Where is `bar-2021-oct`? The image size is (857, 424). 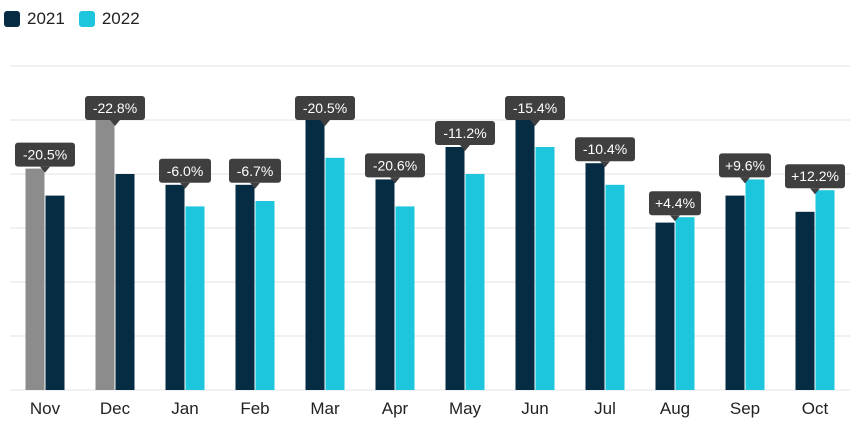 bar-2021-oct is located at coordinates (805, 300).